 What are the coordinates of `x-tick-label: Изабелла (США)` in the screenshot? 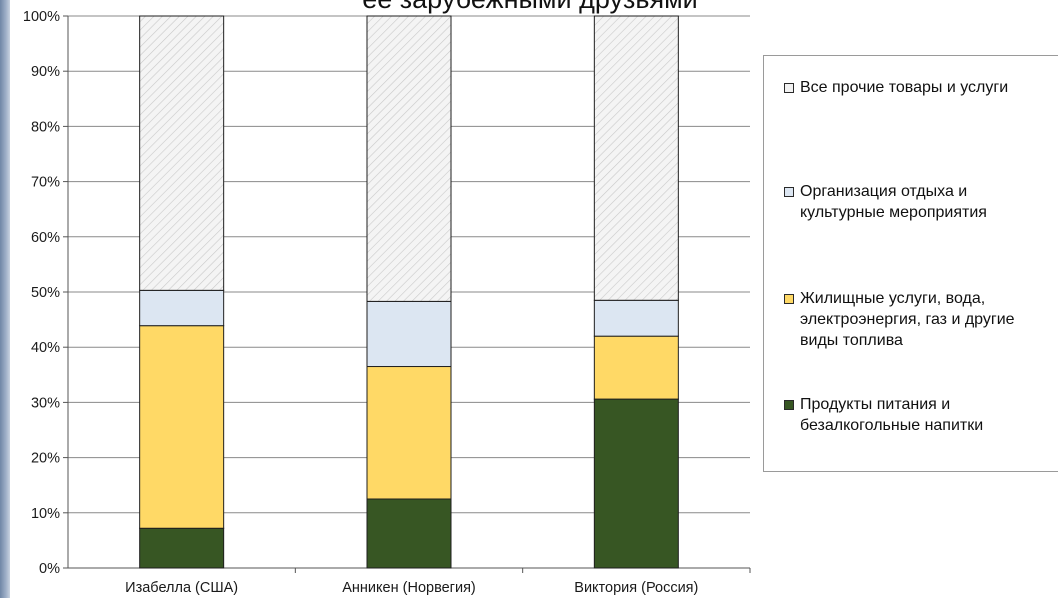 It's located at (181, 588).